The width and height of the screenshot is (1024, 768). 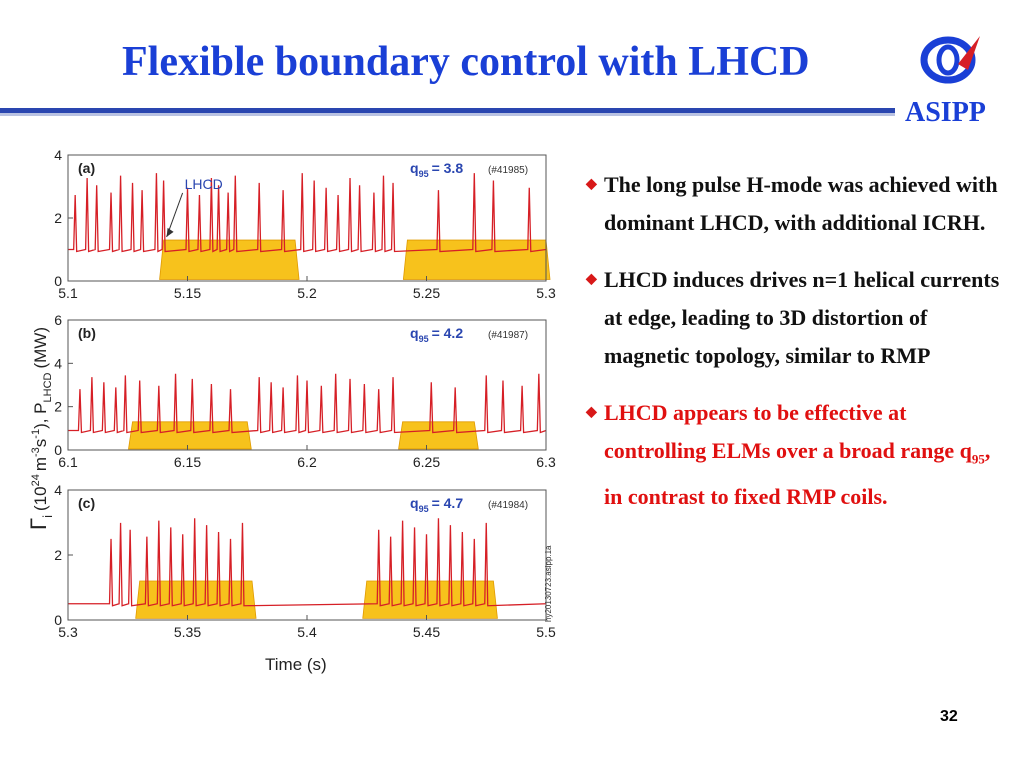 I want to click on x-tick-label: 5.35, so click(x=187, y=632).